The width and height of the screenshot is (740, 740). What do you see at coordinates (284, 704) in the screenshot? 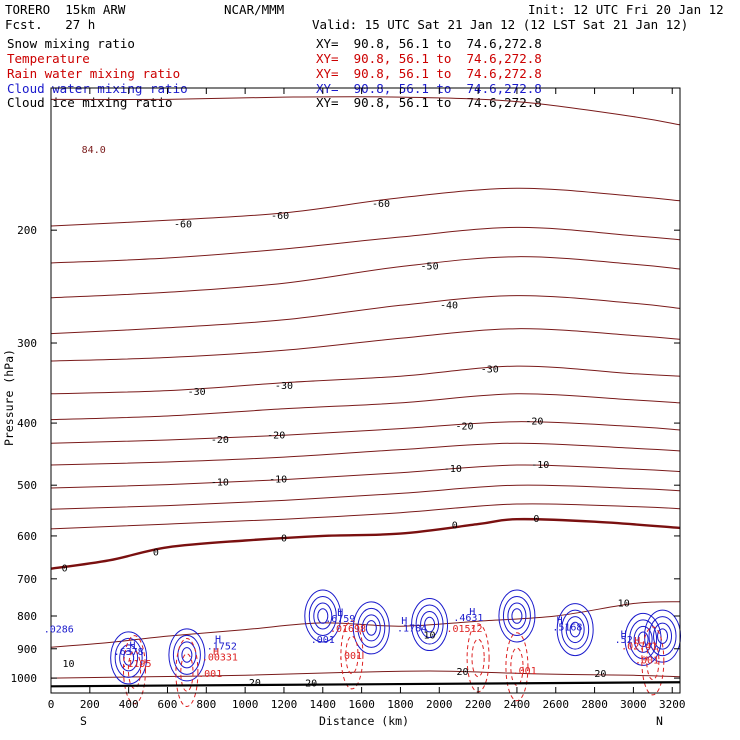
I see `x-tick-label-1200: 1200` at bounding box center [284, 704].